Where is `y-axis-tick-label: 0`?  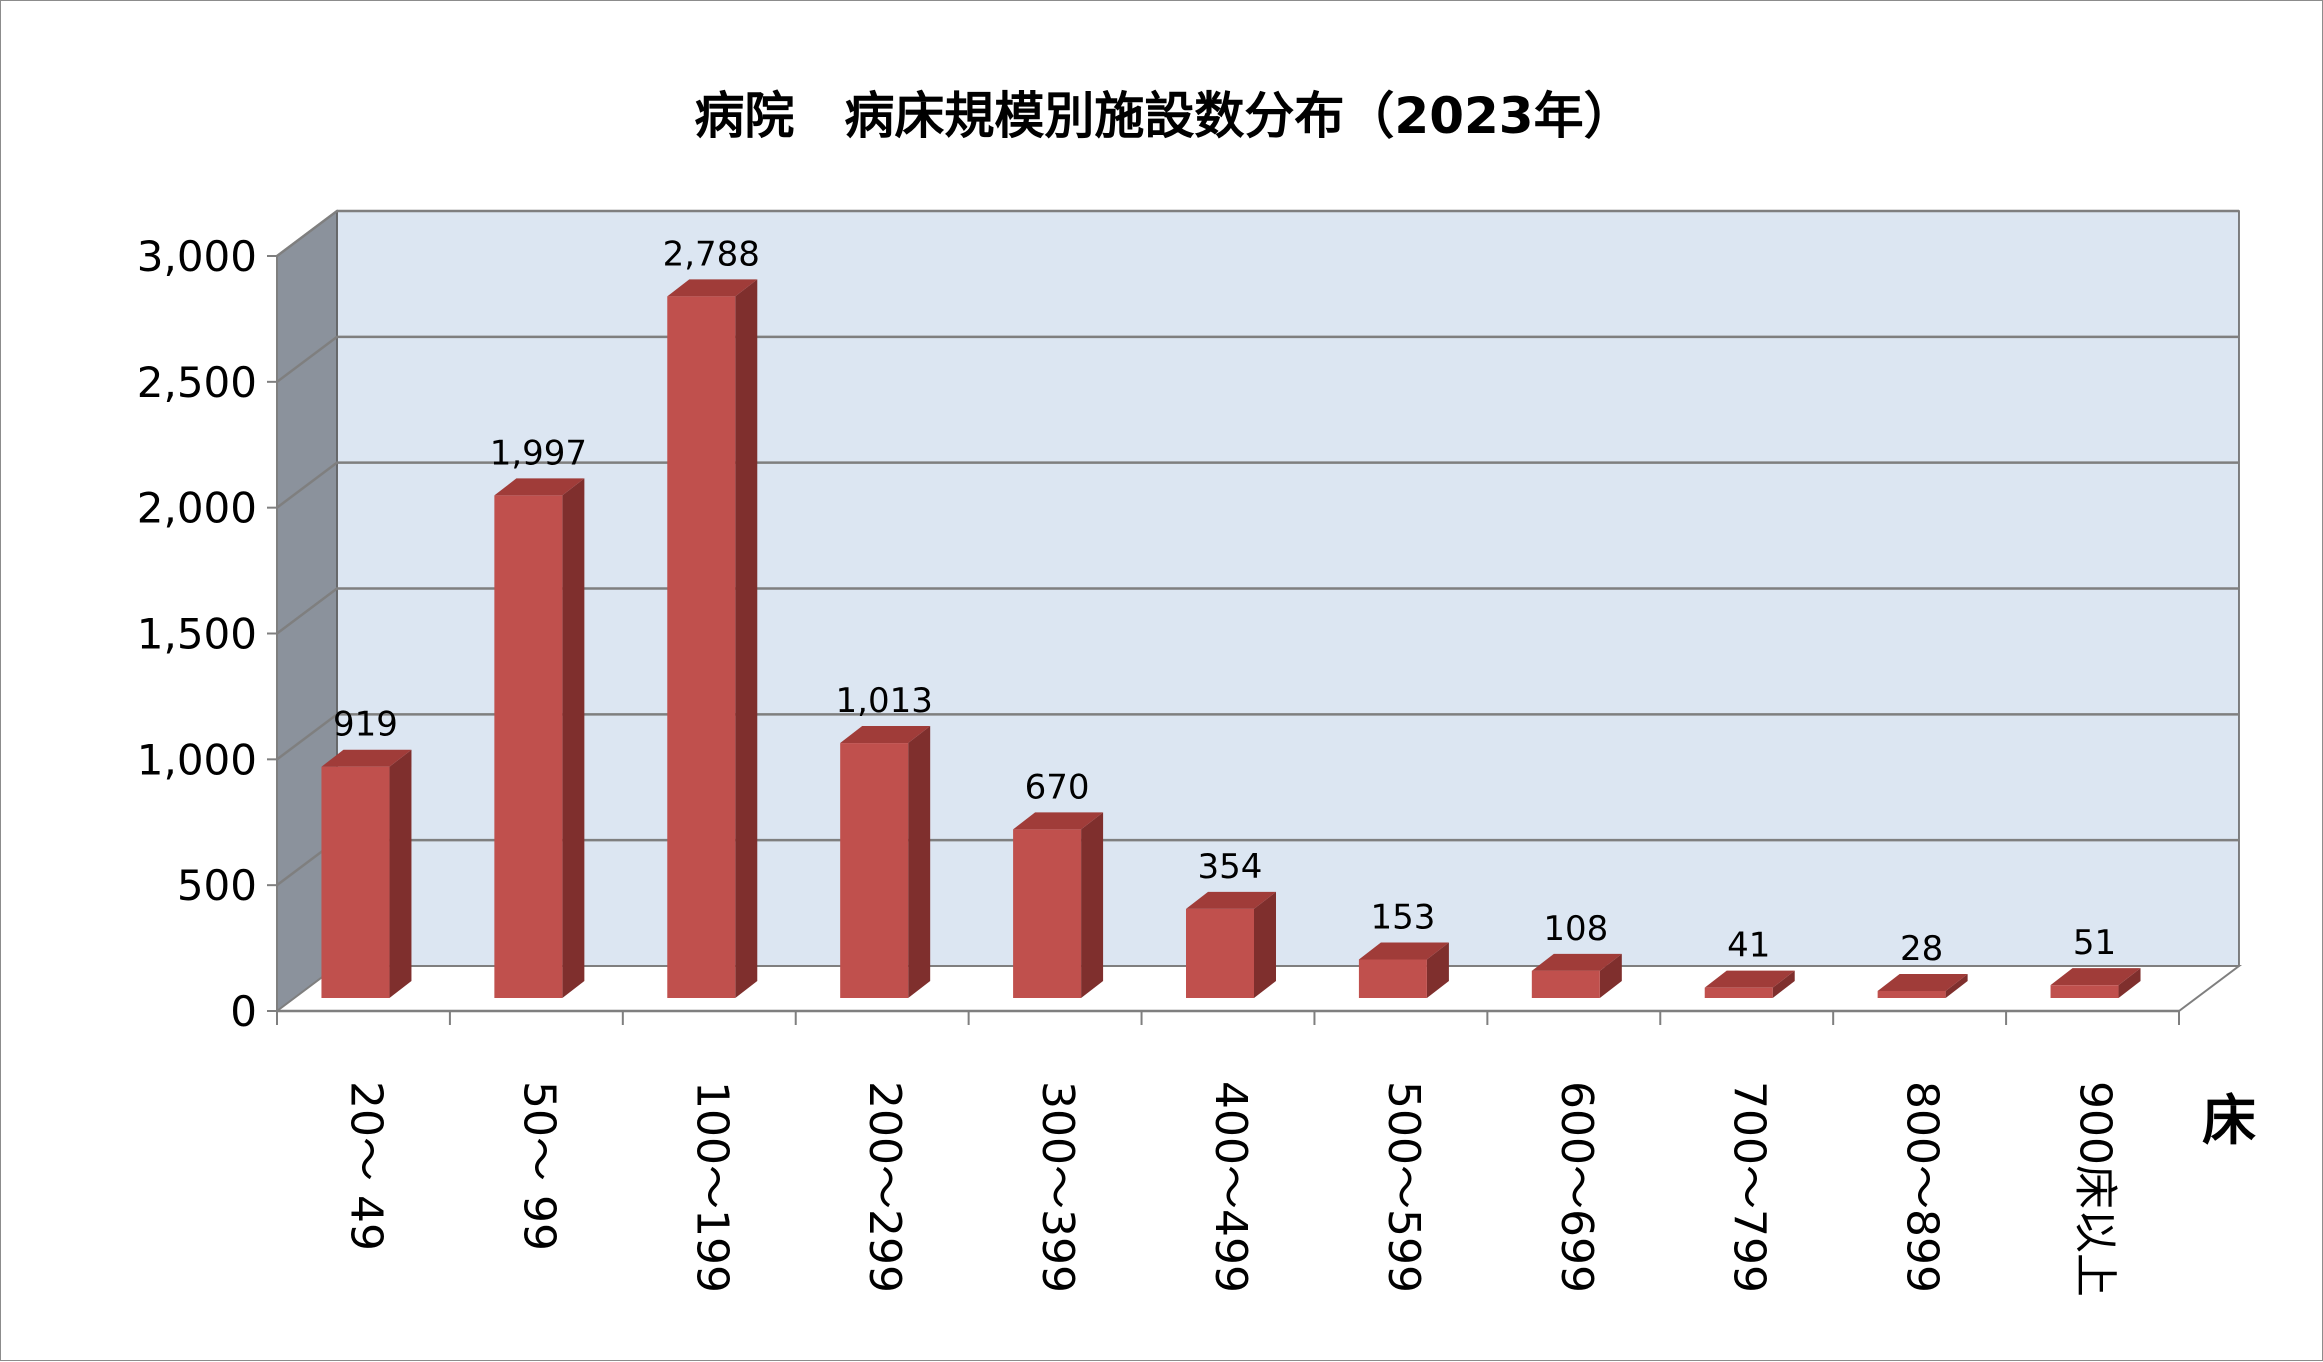 y-axis-tick-label: 0 is located at coordinates (243, 1011).